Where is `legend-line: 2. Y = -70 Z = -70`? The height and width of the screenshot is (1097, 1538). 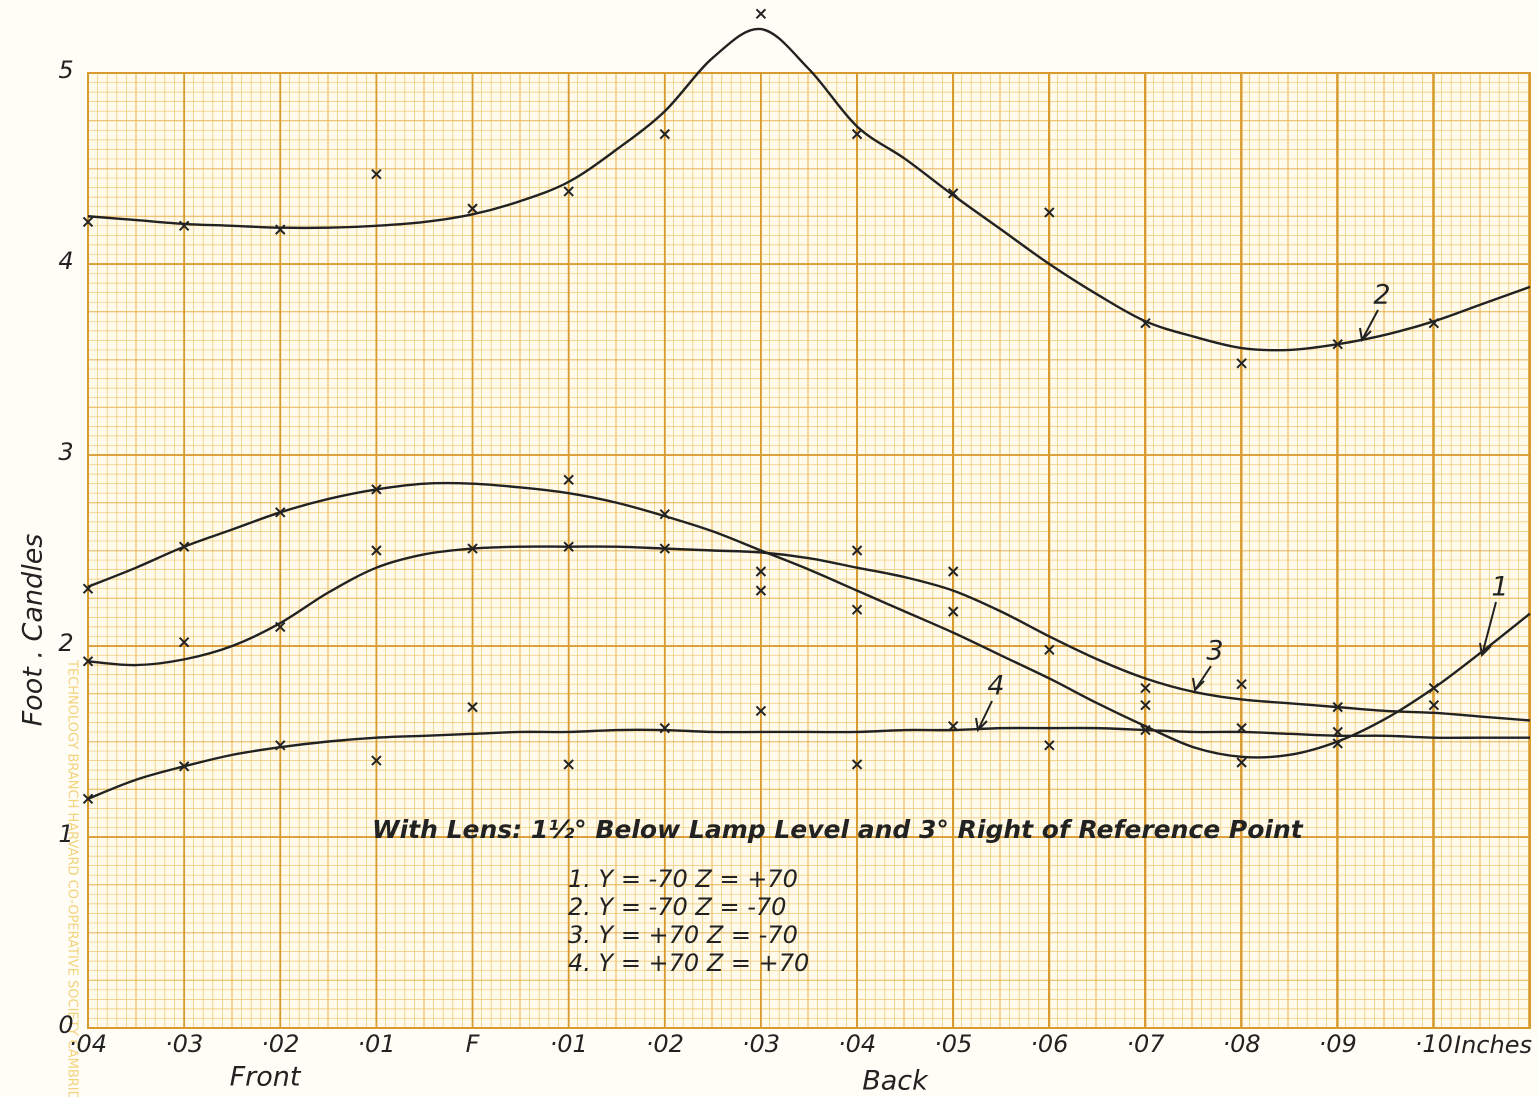
legend-line: 2. Y = -70 Z = -70 is located at coordinates (677, 907).